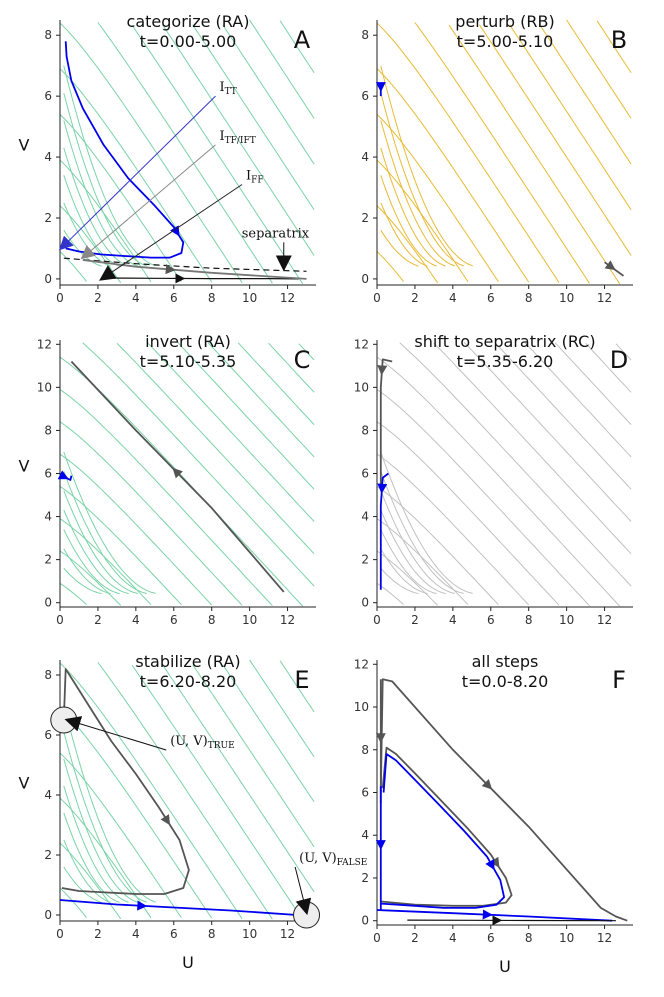 This screenshot has width=664, height=997. Describe the element at coordinates (188, 361) in the screenshot. I see `panel-c-subtitle: t=5.10-5.35` at that location.